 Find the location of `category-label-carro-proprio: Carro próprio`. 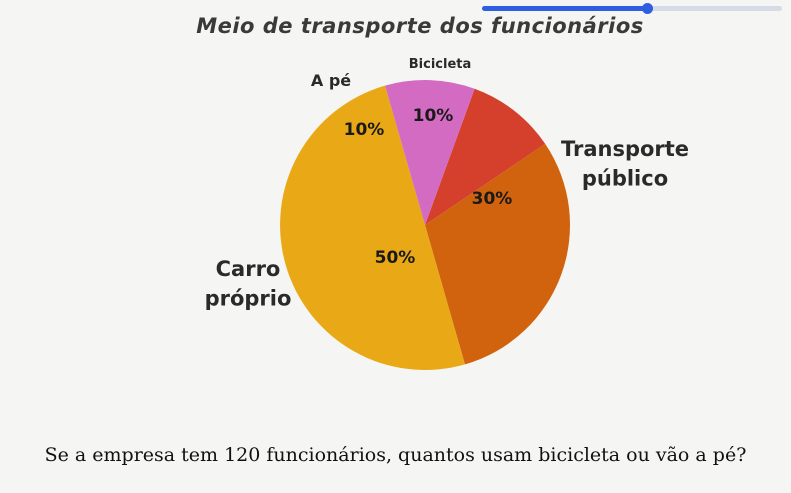

category-label-carro-proprio: Carro próprio is located at coordinates (248, 283).